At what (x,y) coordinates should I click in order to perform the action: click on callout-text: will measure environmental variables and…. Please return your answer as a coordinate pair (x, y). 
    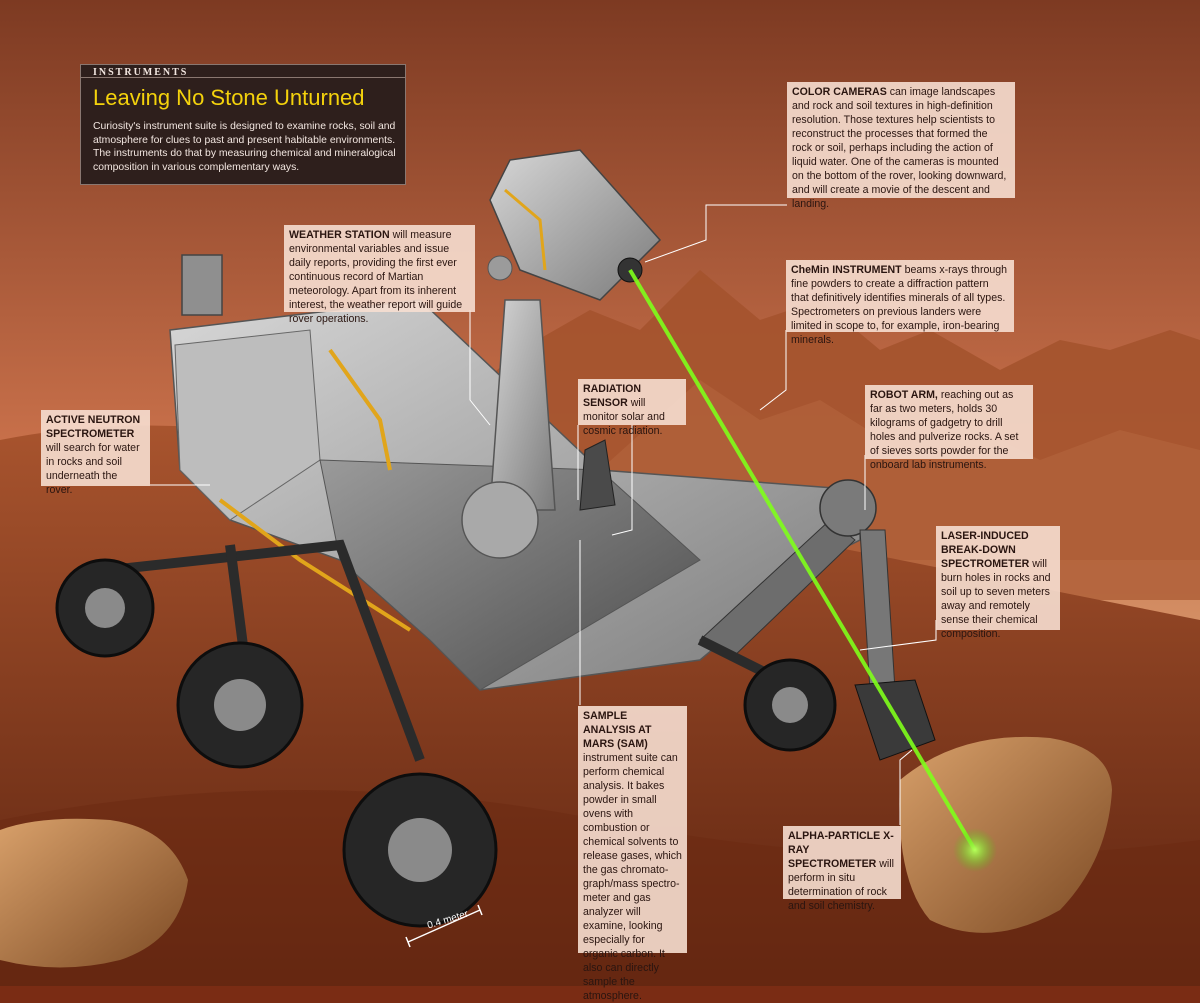
    Looking at the image, I should click on (376, 277).